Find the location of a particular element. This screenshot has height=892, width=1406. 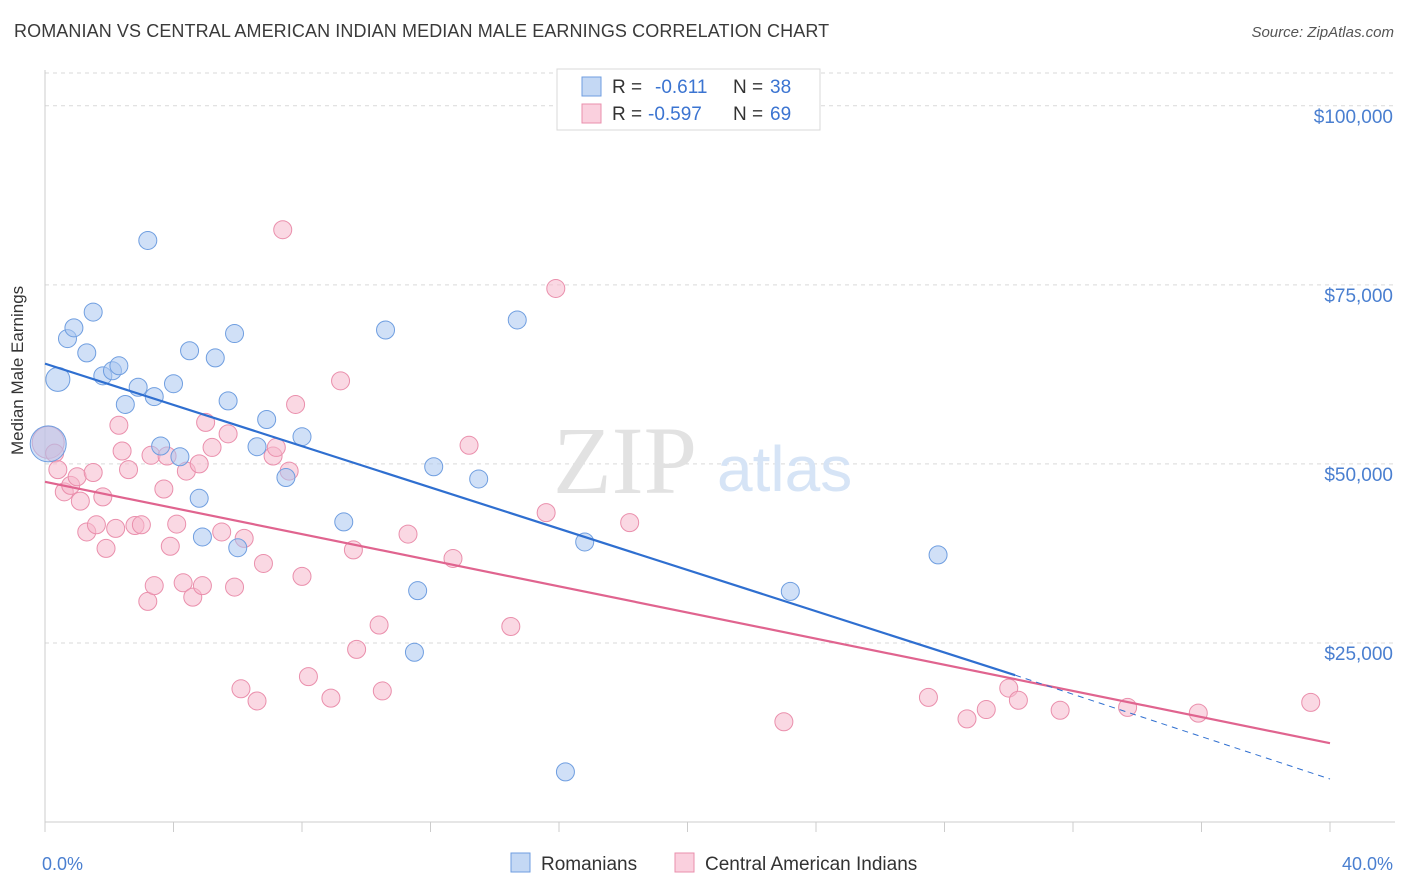

x-tick-labels: 0.0% 40.0% is located at coordinates (717, 864).